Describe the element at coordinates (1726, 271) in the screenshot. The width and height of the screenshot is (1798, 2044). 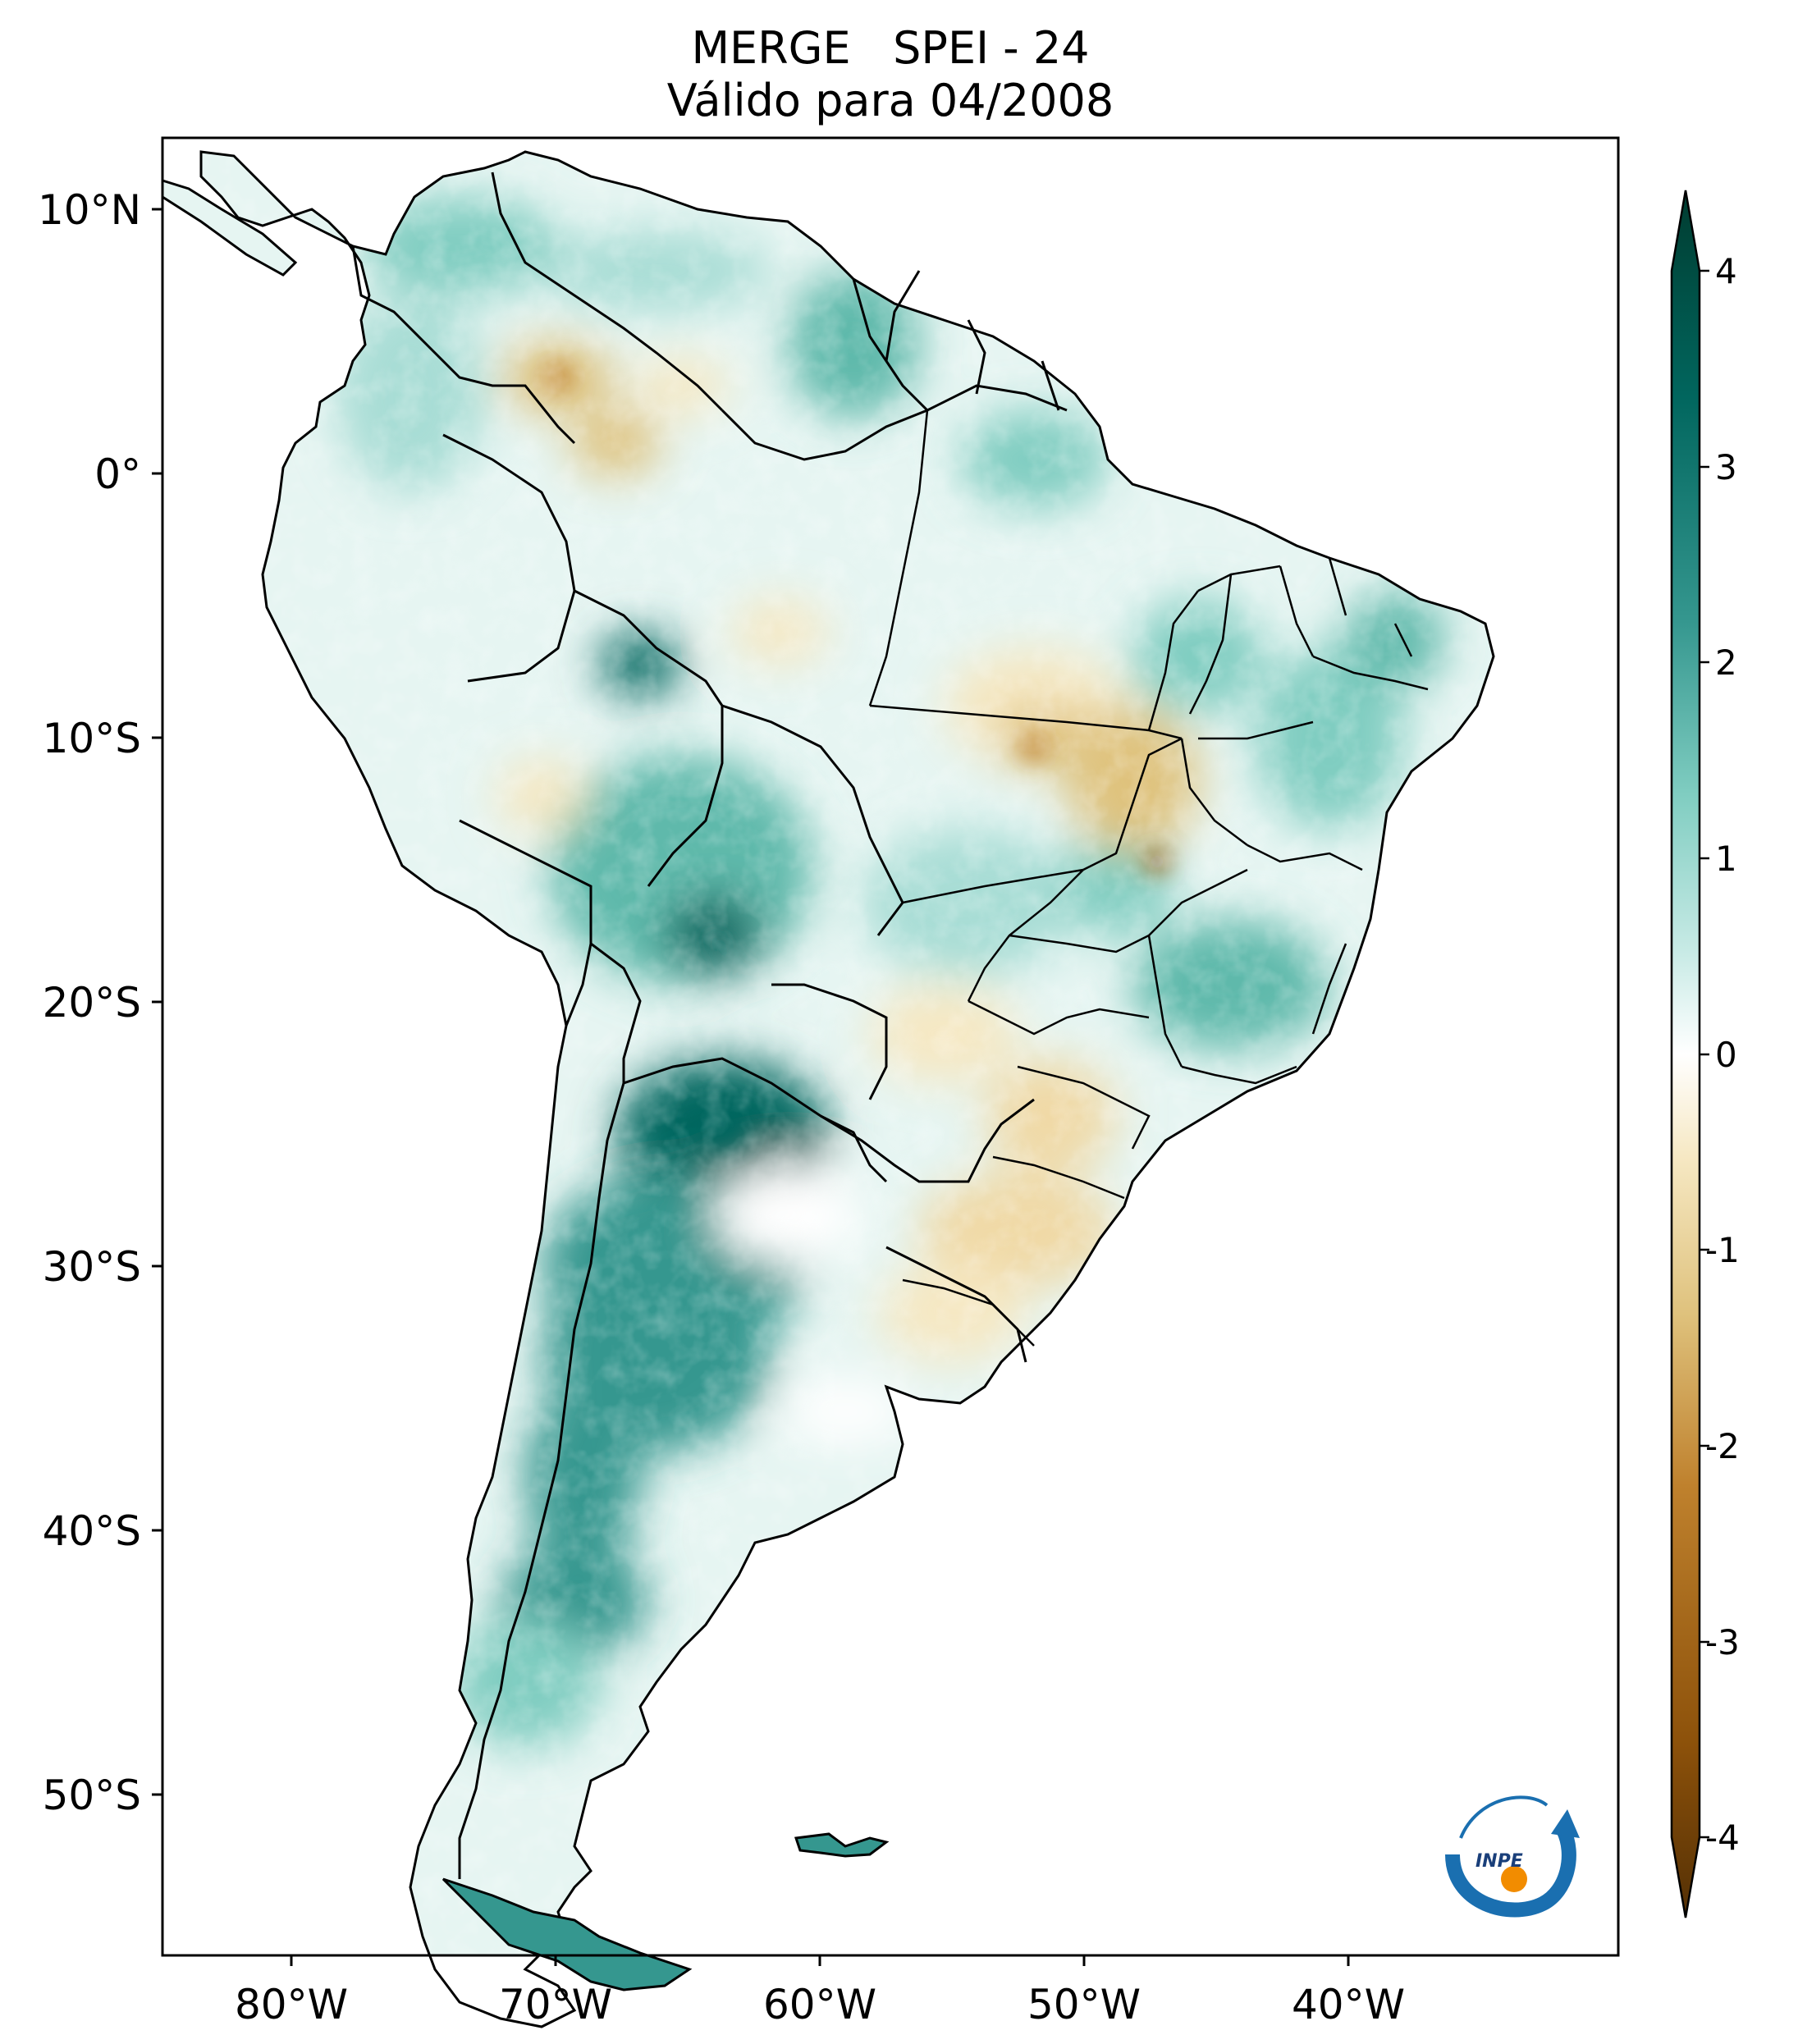
I see `colorbar-tick-label: 4` at that location.